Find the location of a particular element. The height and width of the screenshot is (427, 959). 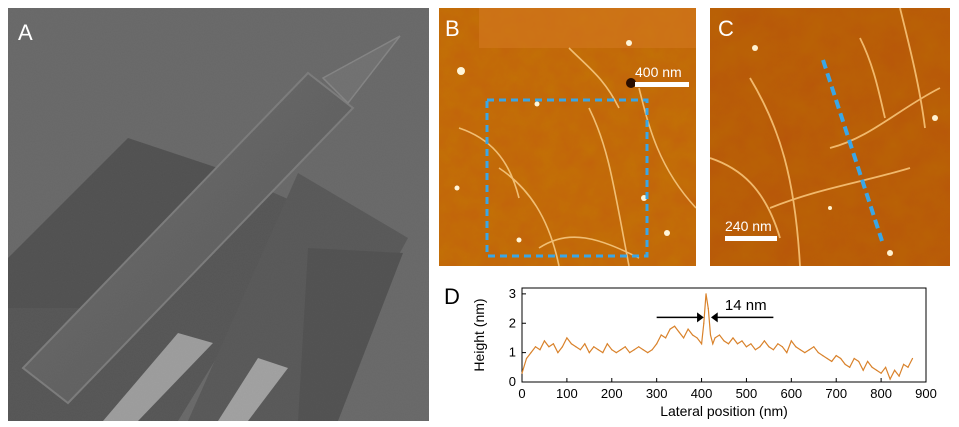

annotation-14nm: 14 nm is located at coordinates (746, 305).